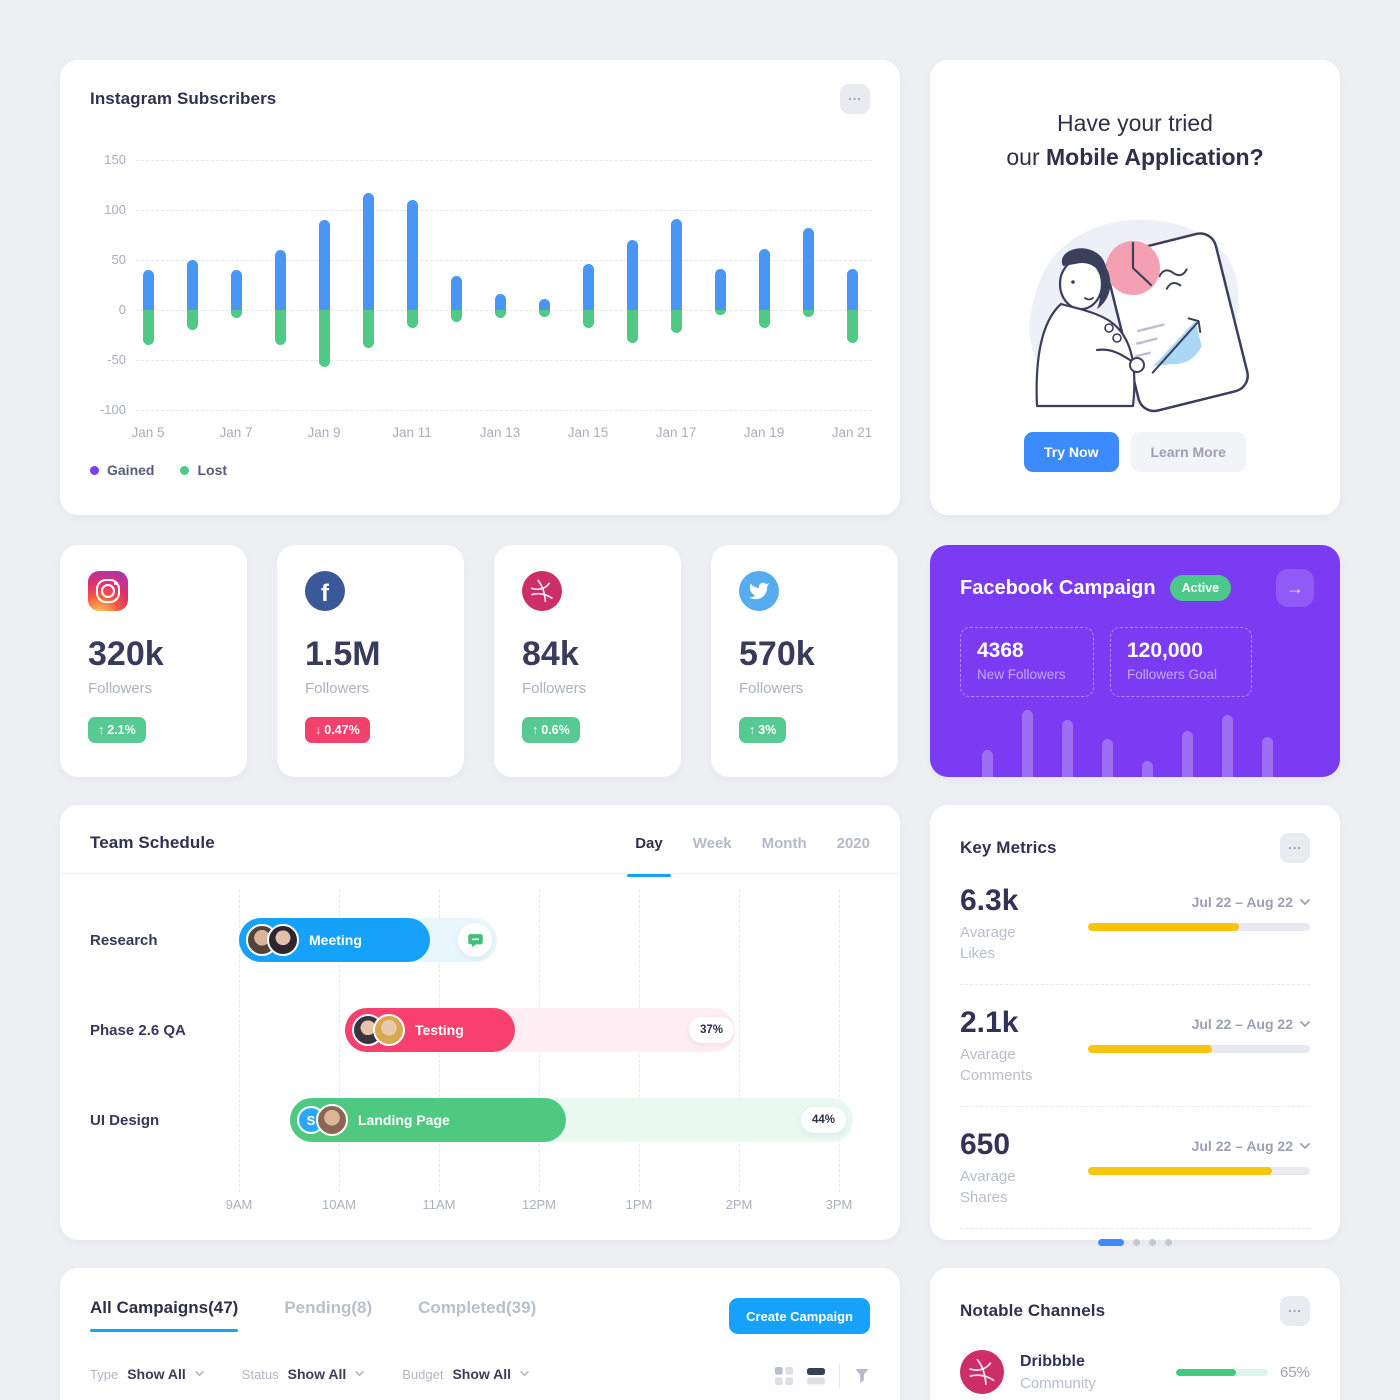  What do you see at coordinates (852, 432) in the screenshot?
I see `x-axis-tick: Jan 21` at bounding box center [852, 432].